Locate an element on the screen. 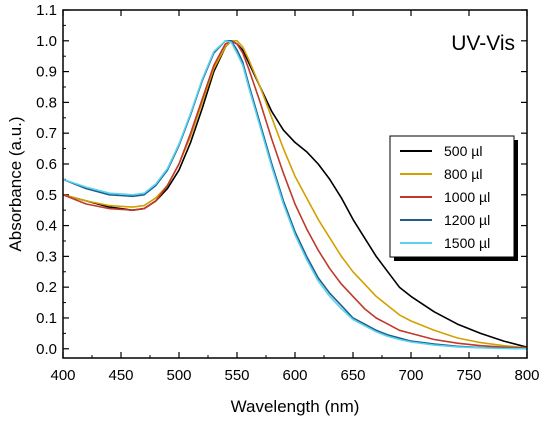 The height and width of the screenshot is (425, 550). y-tick-label: 0.8 is located at coordinates (46, 102).